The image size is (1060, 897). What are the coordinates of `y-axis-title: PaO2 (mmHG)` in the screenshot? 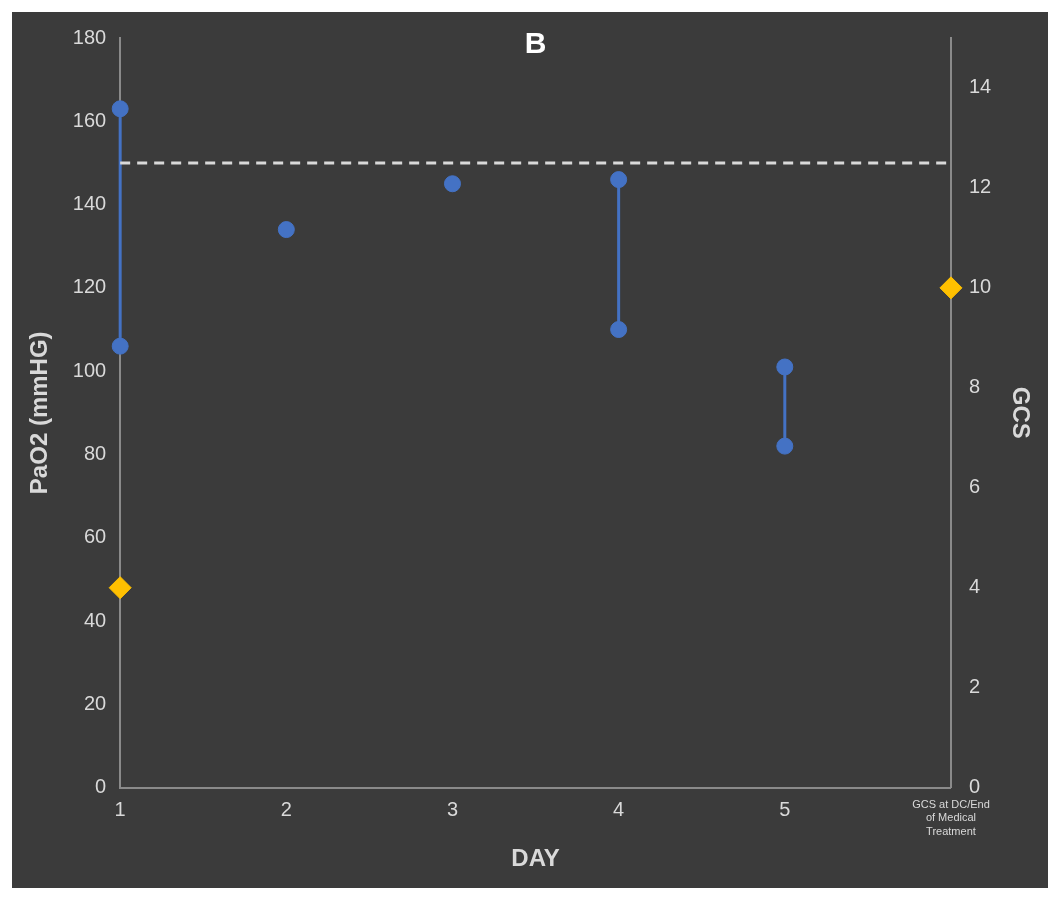 It's located at (39, 413).